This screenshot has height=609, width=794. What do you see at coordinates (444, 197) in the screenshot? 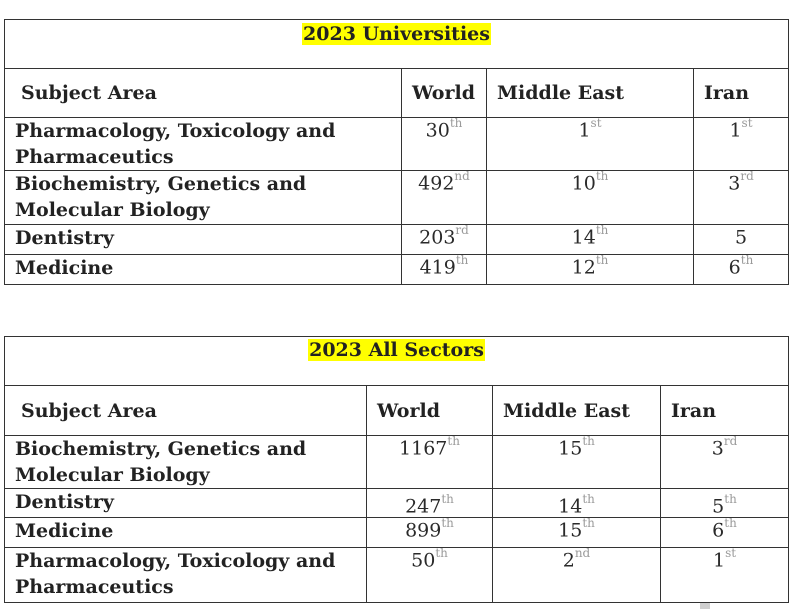
I see `world-rank-cell: 492nd` at bounding box center [444, 197].